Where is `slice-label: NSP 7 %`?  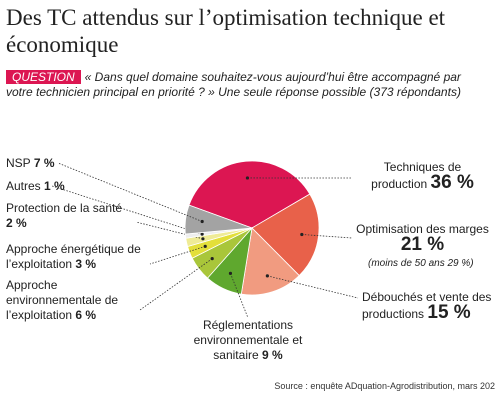 slice-label: NSP 7 % is located at coordinates (41, 163).